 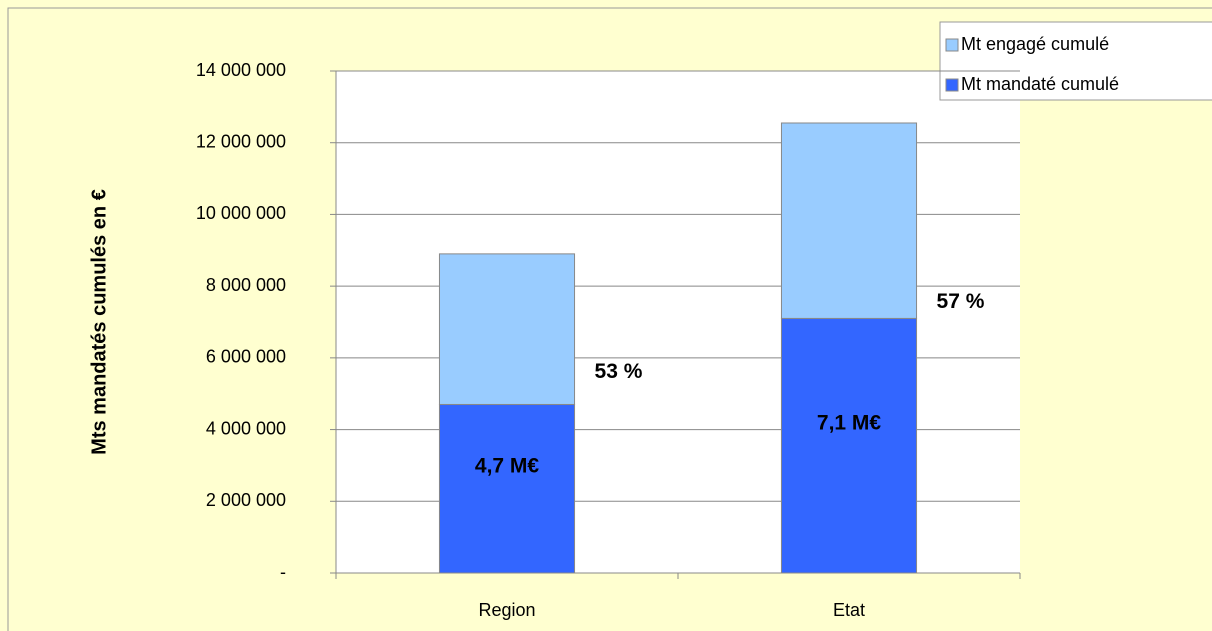 I want to click on y-tick-label: 12 000 000, so click(x=241, y=141).